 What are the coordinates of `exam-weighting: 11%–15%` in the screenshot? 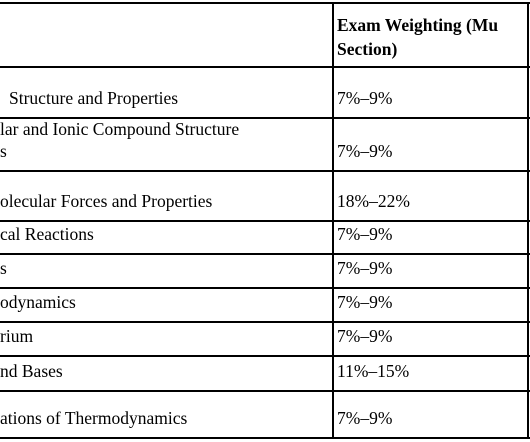 It's located at (373, 371).